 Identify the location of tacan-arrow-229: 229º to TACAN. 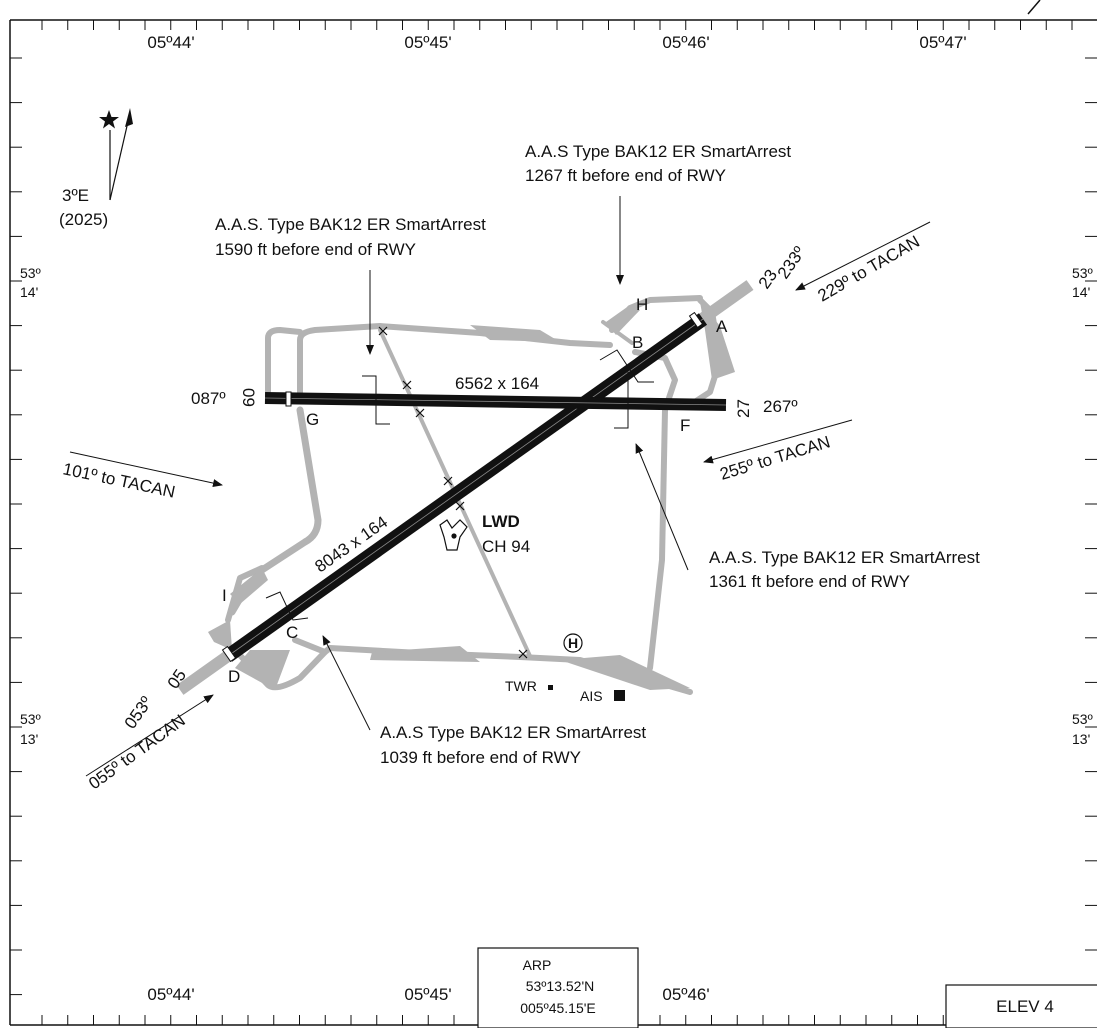
(863, 263).